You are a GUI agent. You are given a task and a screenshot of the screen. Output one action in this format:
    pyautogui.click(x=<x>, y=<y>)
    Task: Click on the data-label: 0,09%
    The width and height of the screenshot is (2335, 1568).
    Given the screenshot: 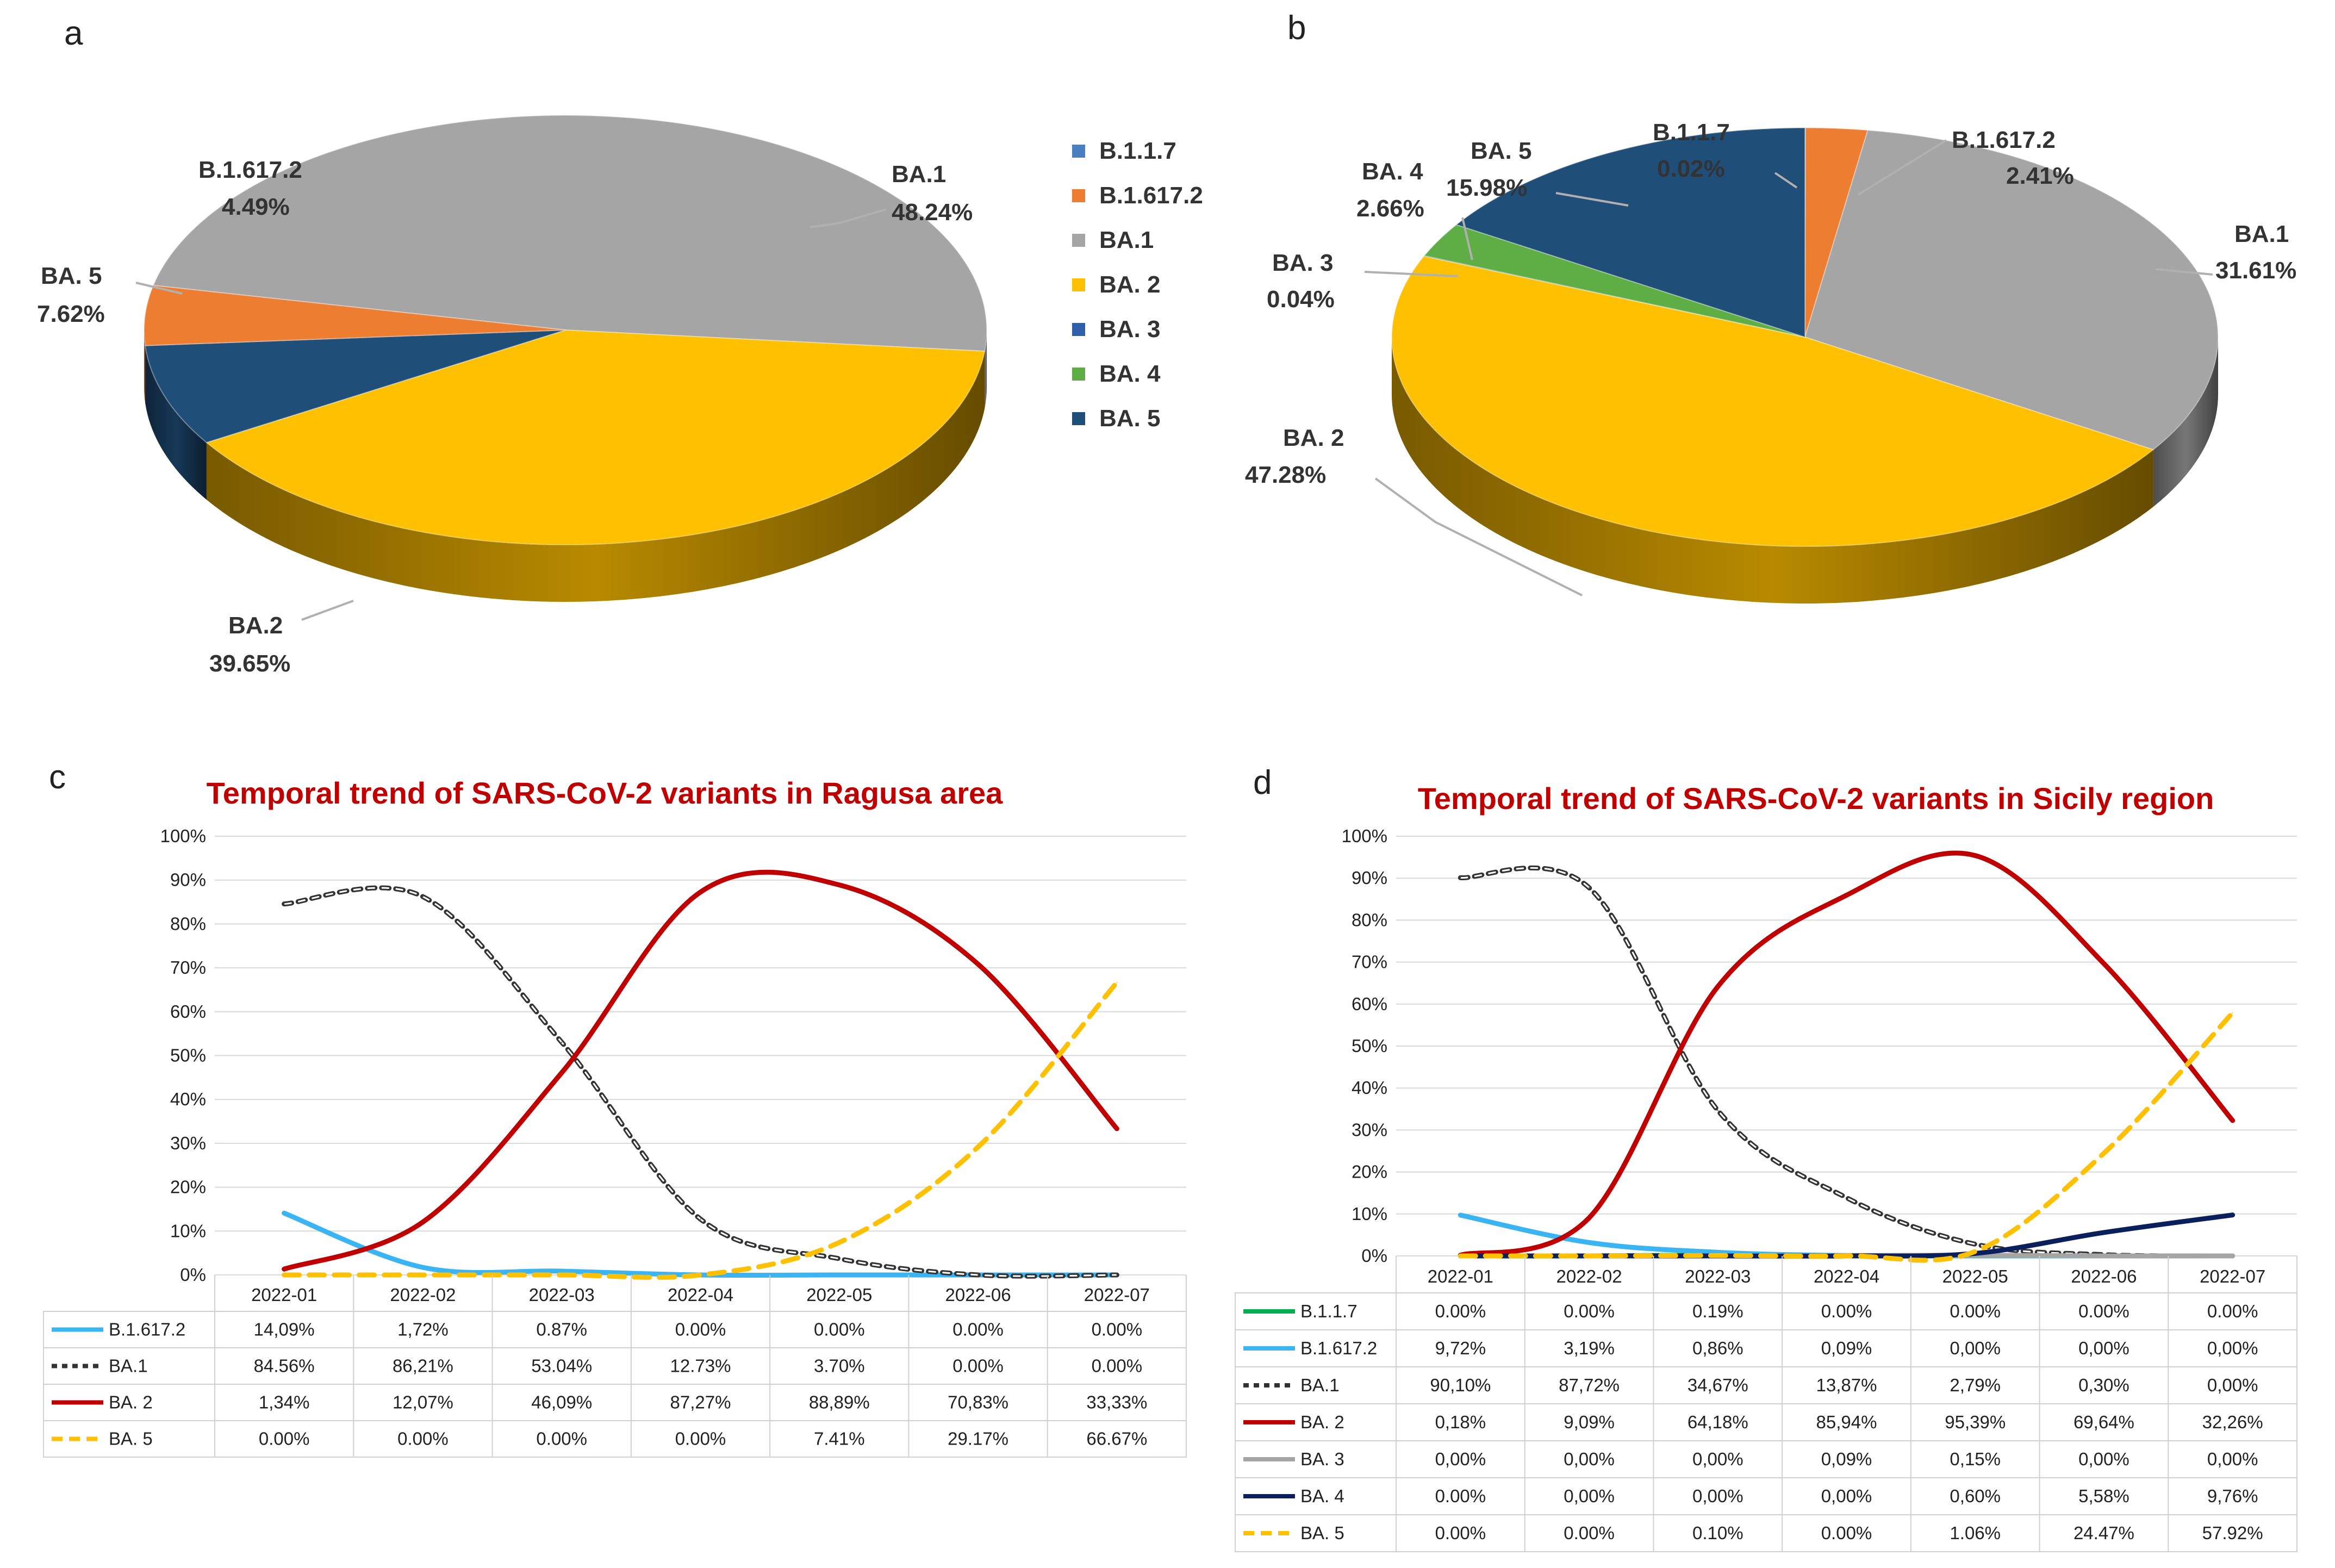 What is the action you would take?
    pyautogui.click(x=1846, y=1459)
    